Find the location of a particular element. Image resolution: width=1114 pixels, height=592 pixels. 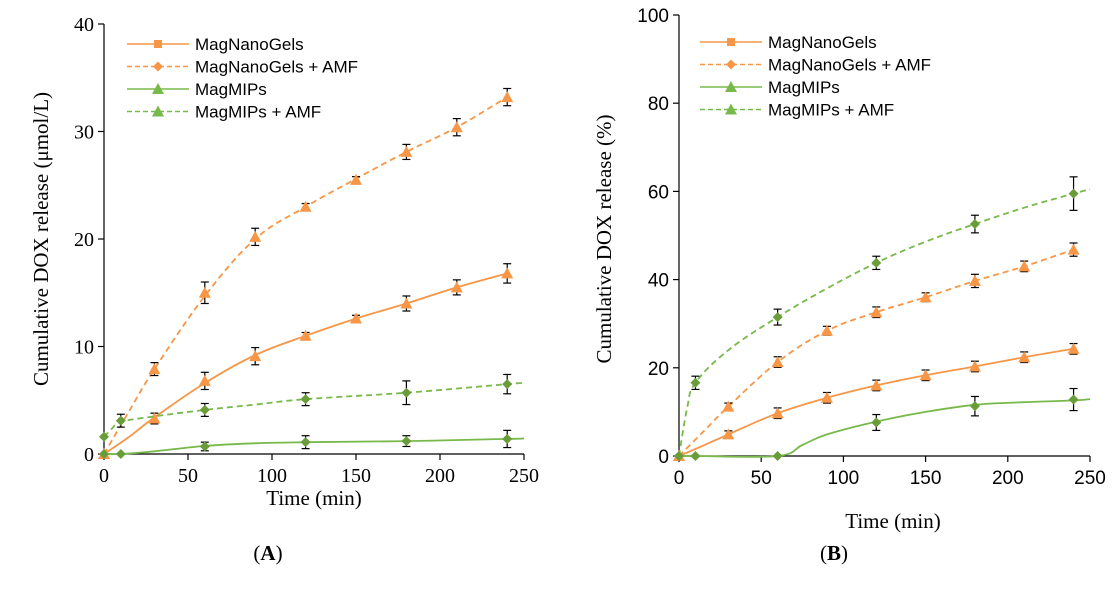

panel-label-b-letter: B is located at coordinates (834, 553).